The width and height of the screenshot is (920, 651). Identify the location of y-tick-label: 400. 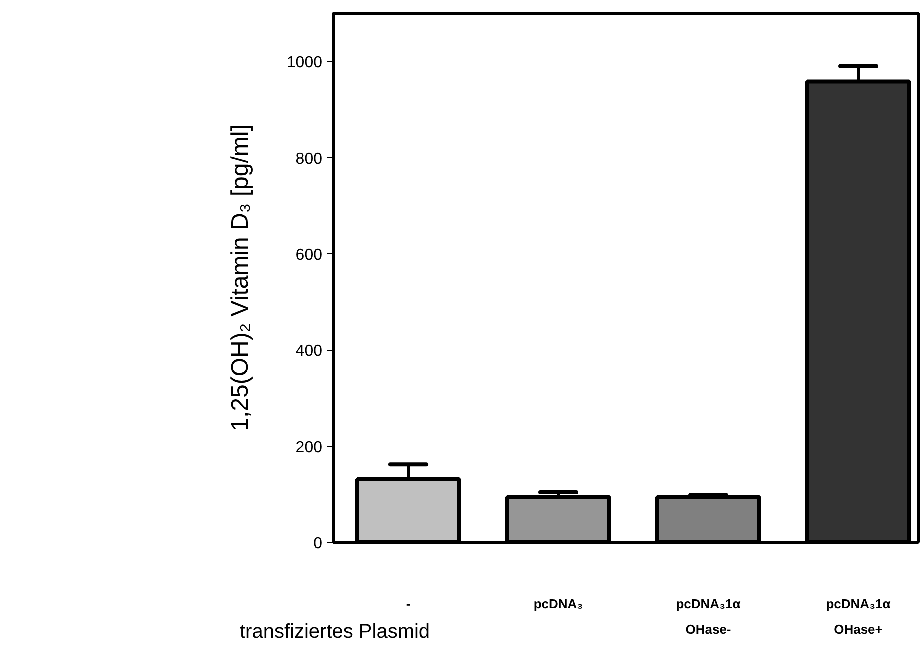
(309, 351).